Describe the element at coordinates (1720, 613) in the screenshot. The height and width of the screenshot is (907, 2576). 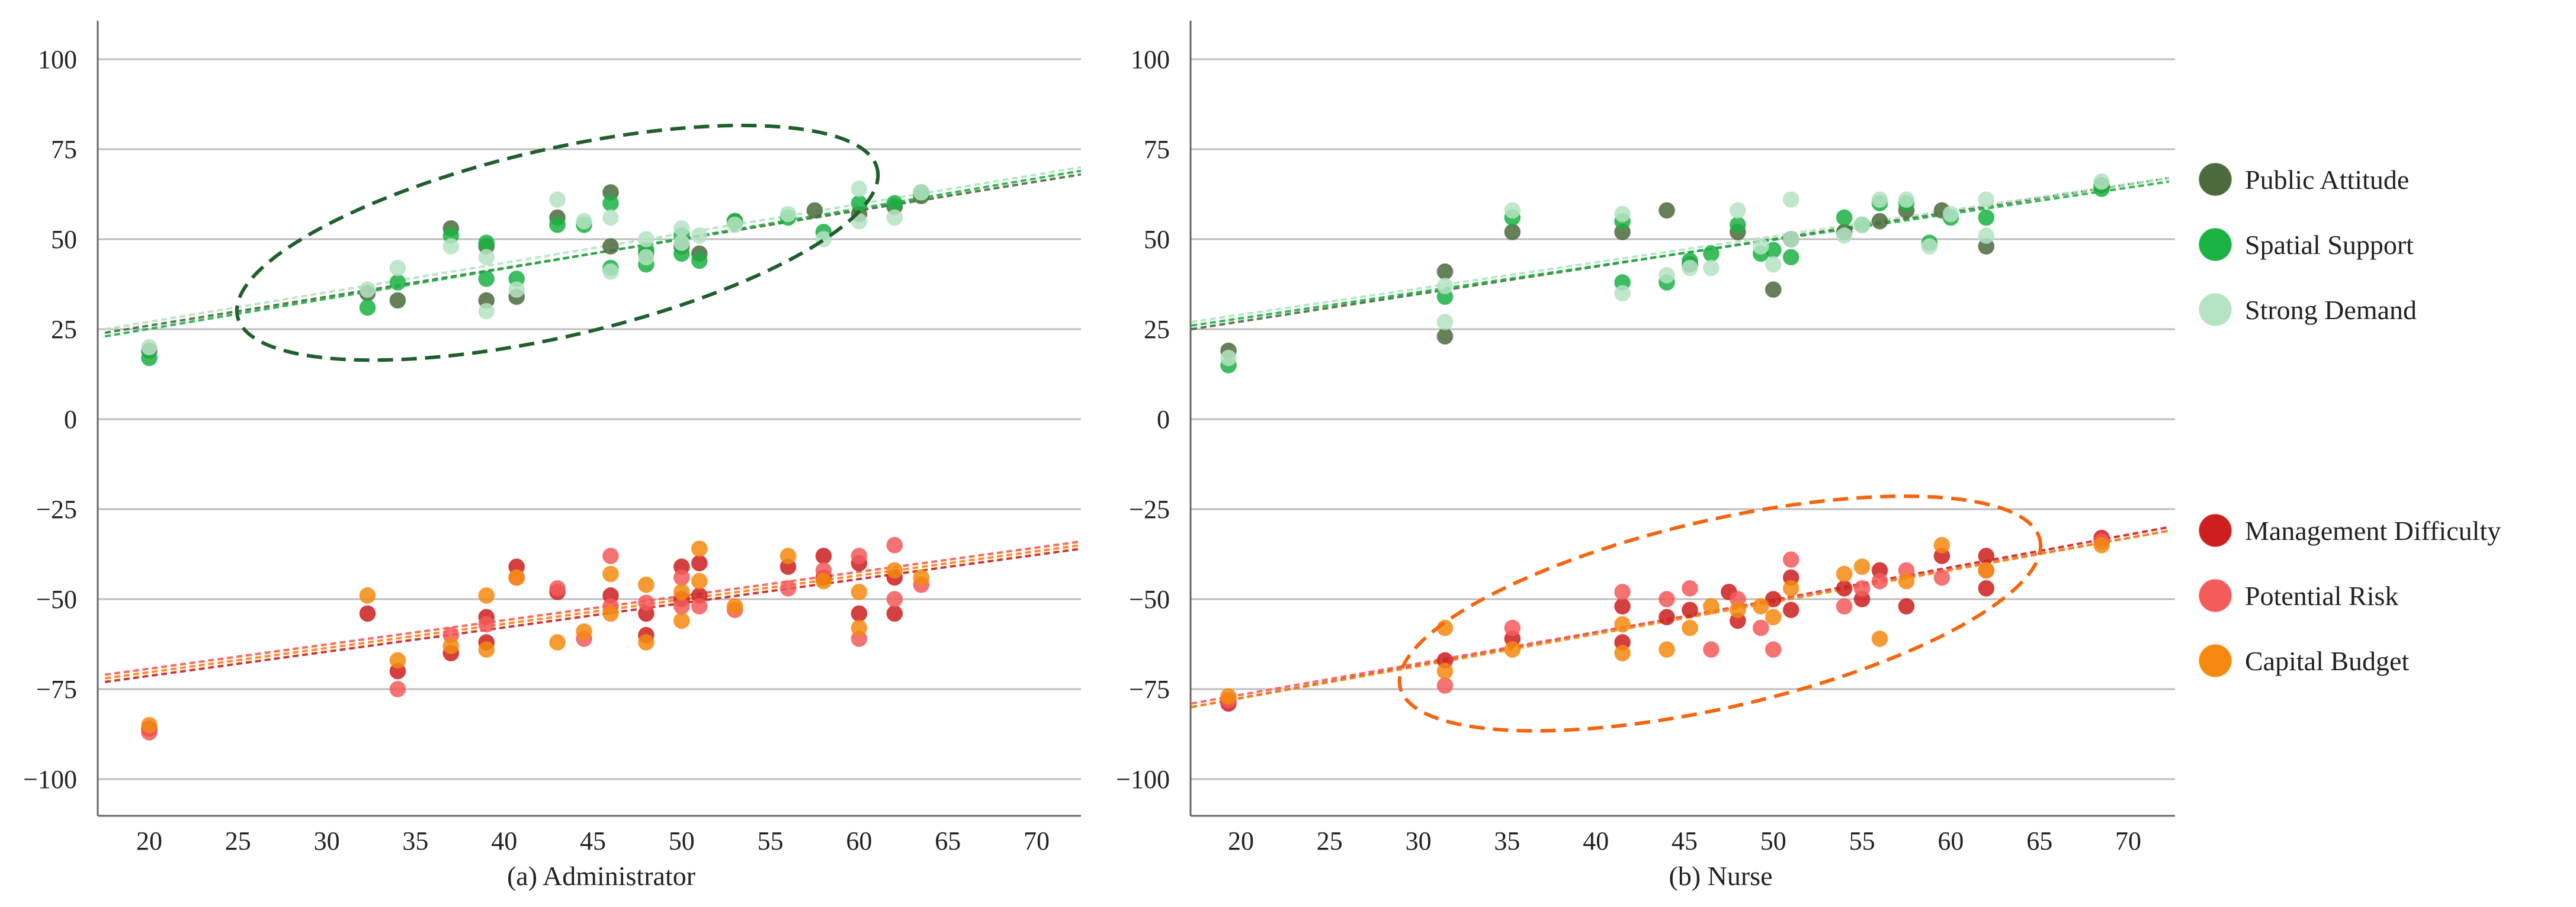
I see `highlight-ellipse-bottom` at that location.